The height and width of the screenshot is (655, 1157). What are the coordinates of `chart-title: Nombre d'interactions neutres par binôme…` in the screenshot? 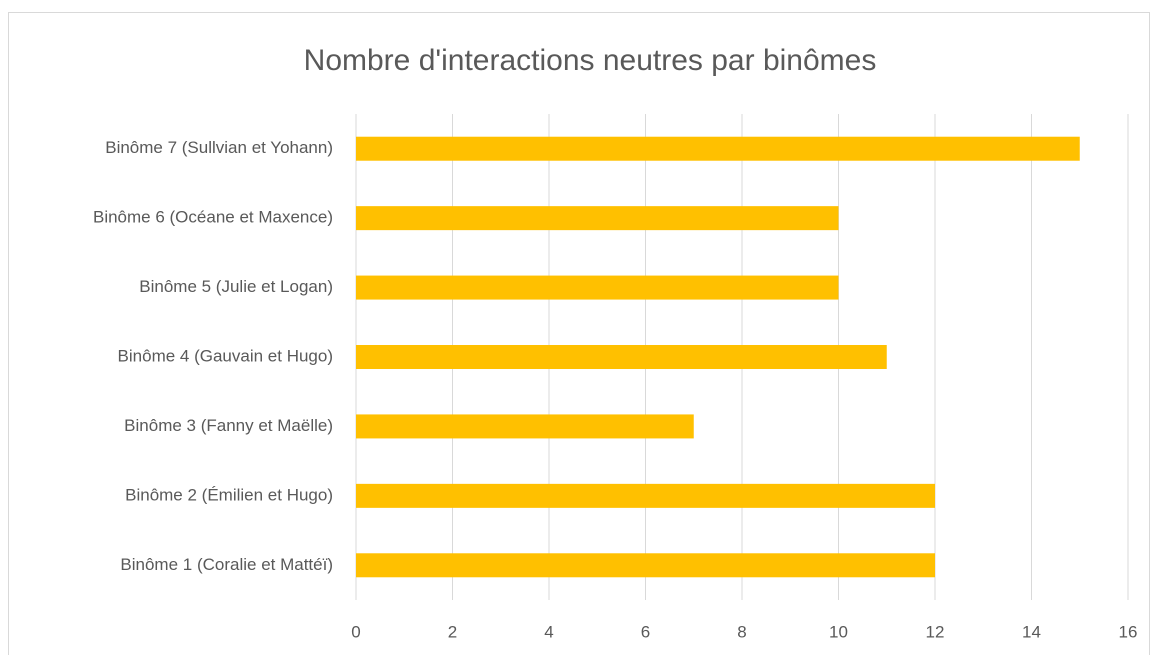 It's located at (590, 60).